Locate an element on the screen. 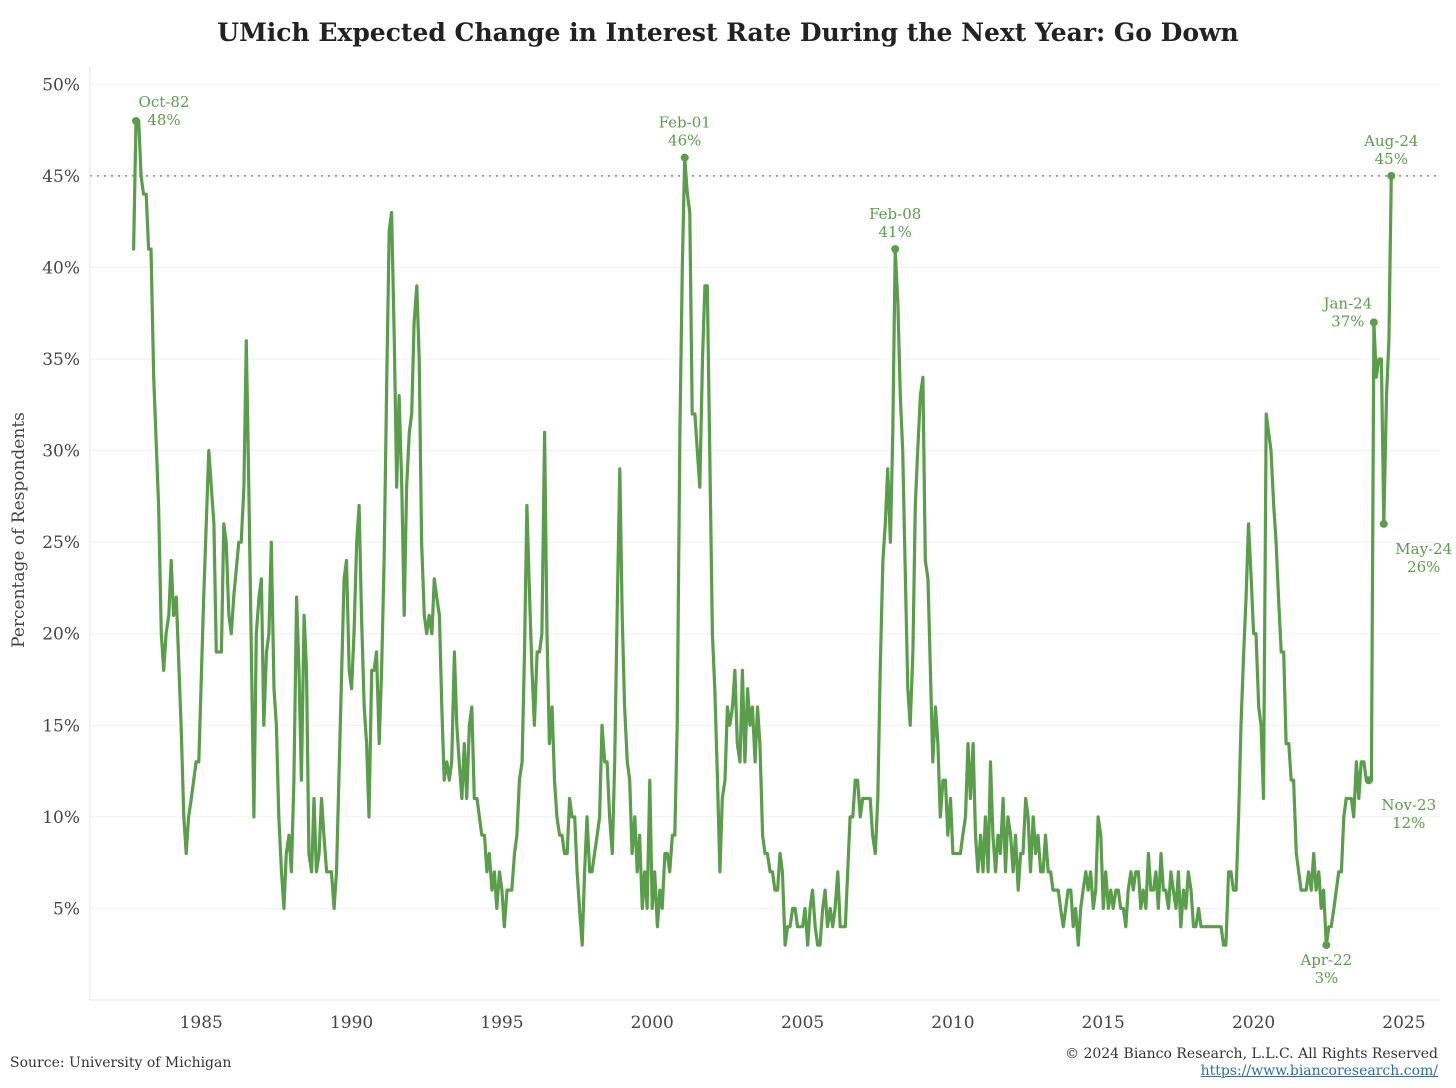  x-tick-label: 1995 is located at coordinates (501, 1023).